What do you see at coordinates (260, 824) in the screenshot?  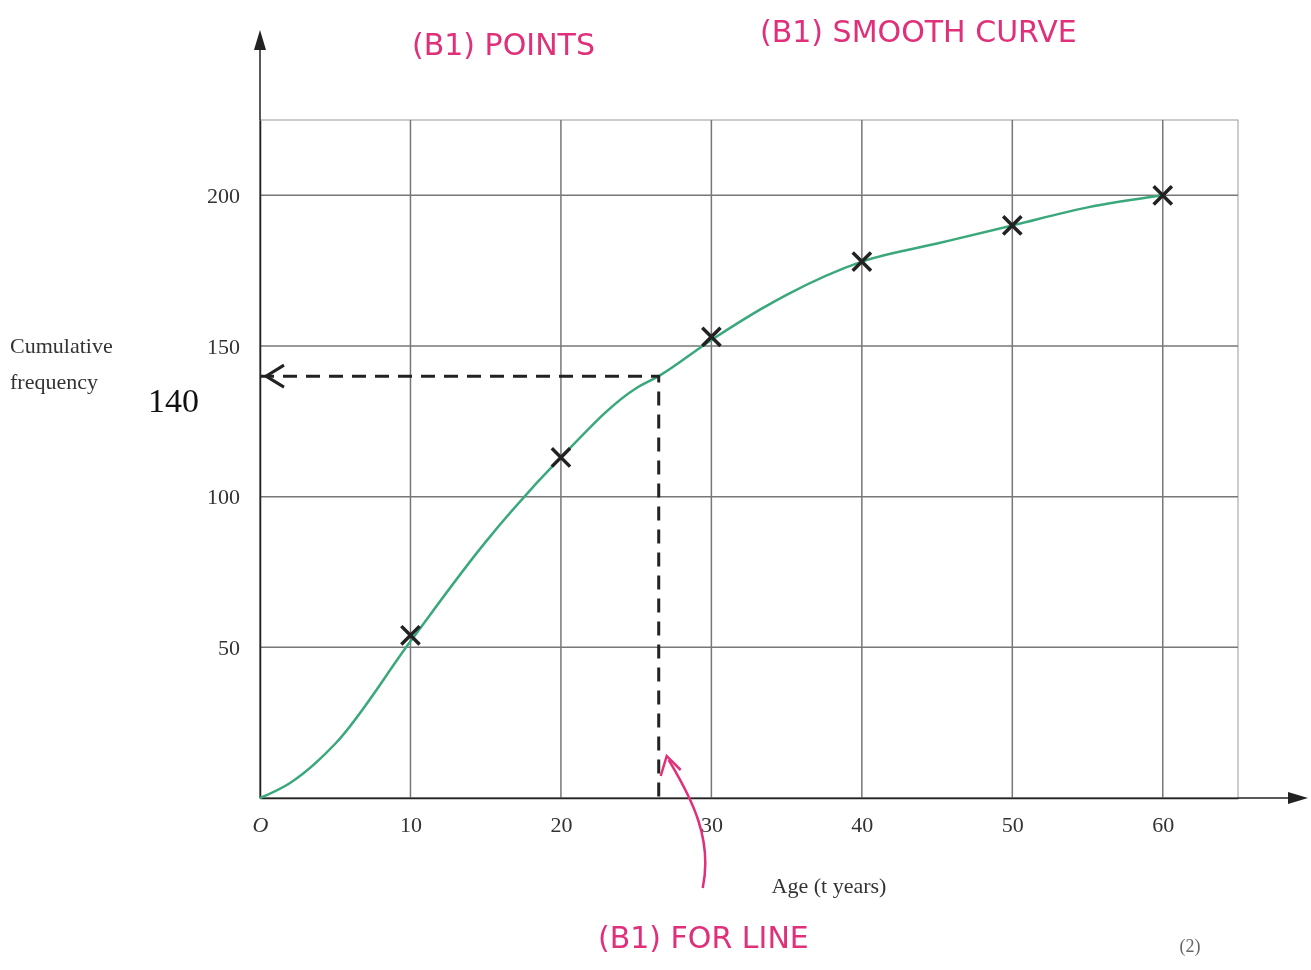 I see `x-tick-label: O` at bounding box center [260, 824].